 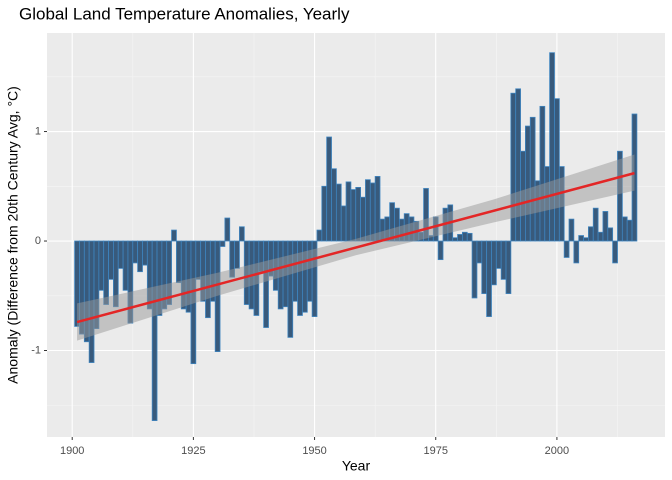 I want to click on y-tick-label: 0, so click(x=38, y=241).